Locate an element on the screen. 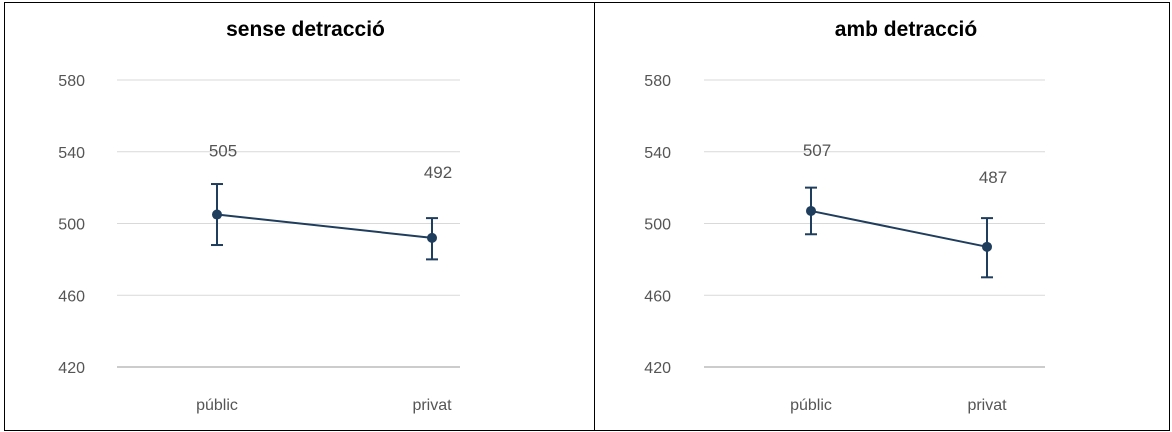  panel-divider is located at coordinates (594, 216).